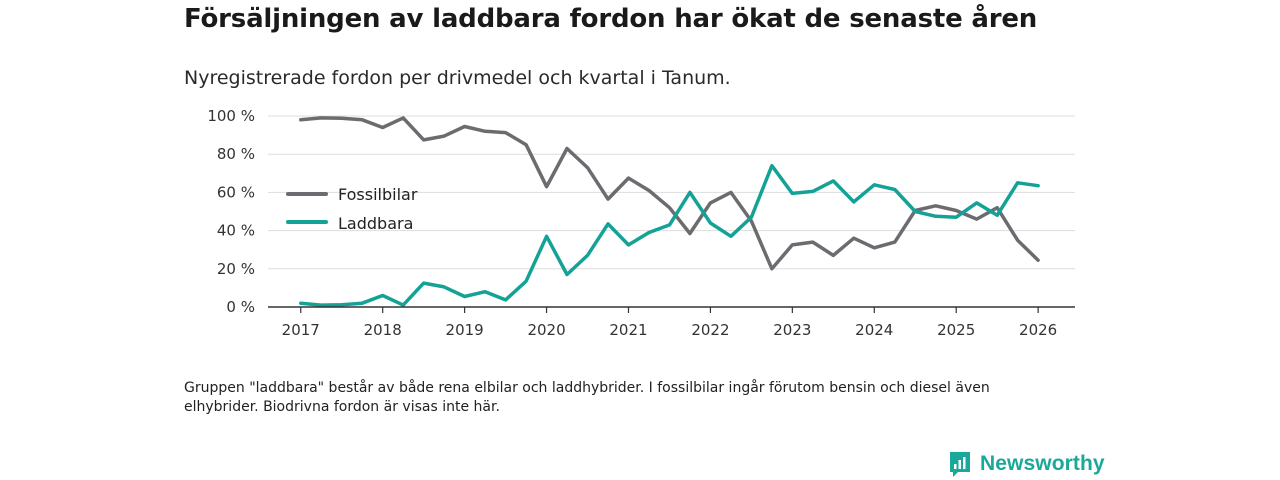  Describe the element at coordinates (236, 154) in the screenshot. I see `y-tick-label: 80 %` at that location.